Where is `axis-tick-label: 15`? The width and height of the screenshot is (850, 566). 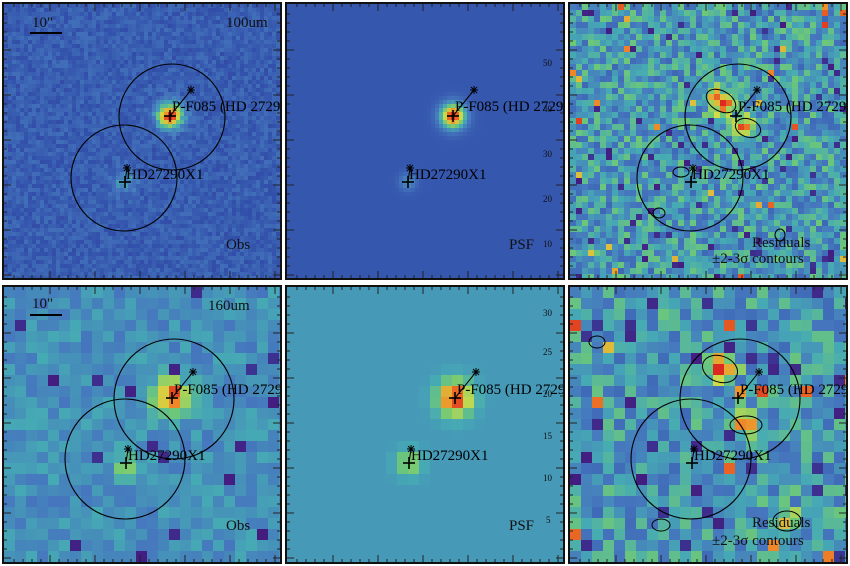 axis-tick-label: 15 is located at coordinates (547, 436).